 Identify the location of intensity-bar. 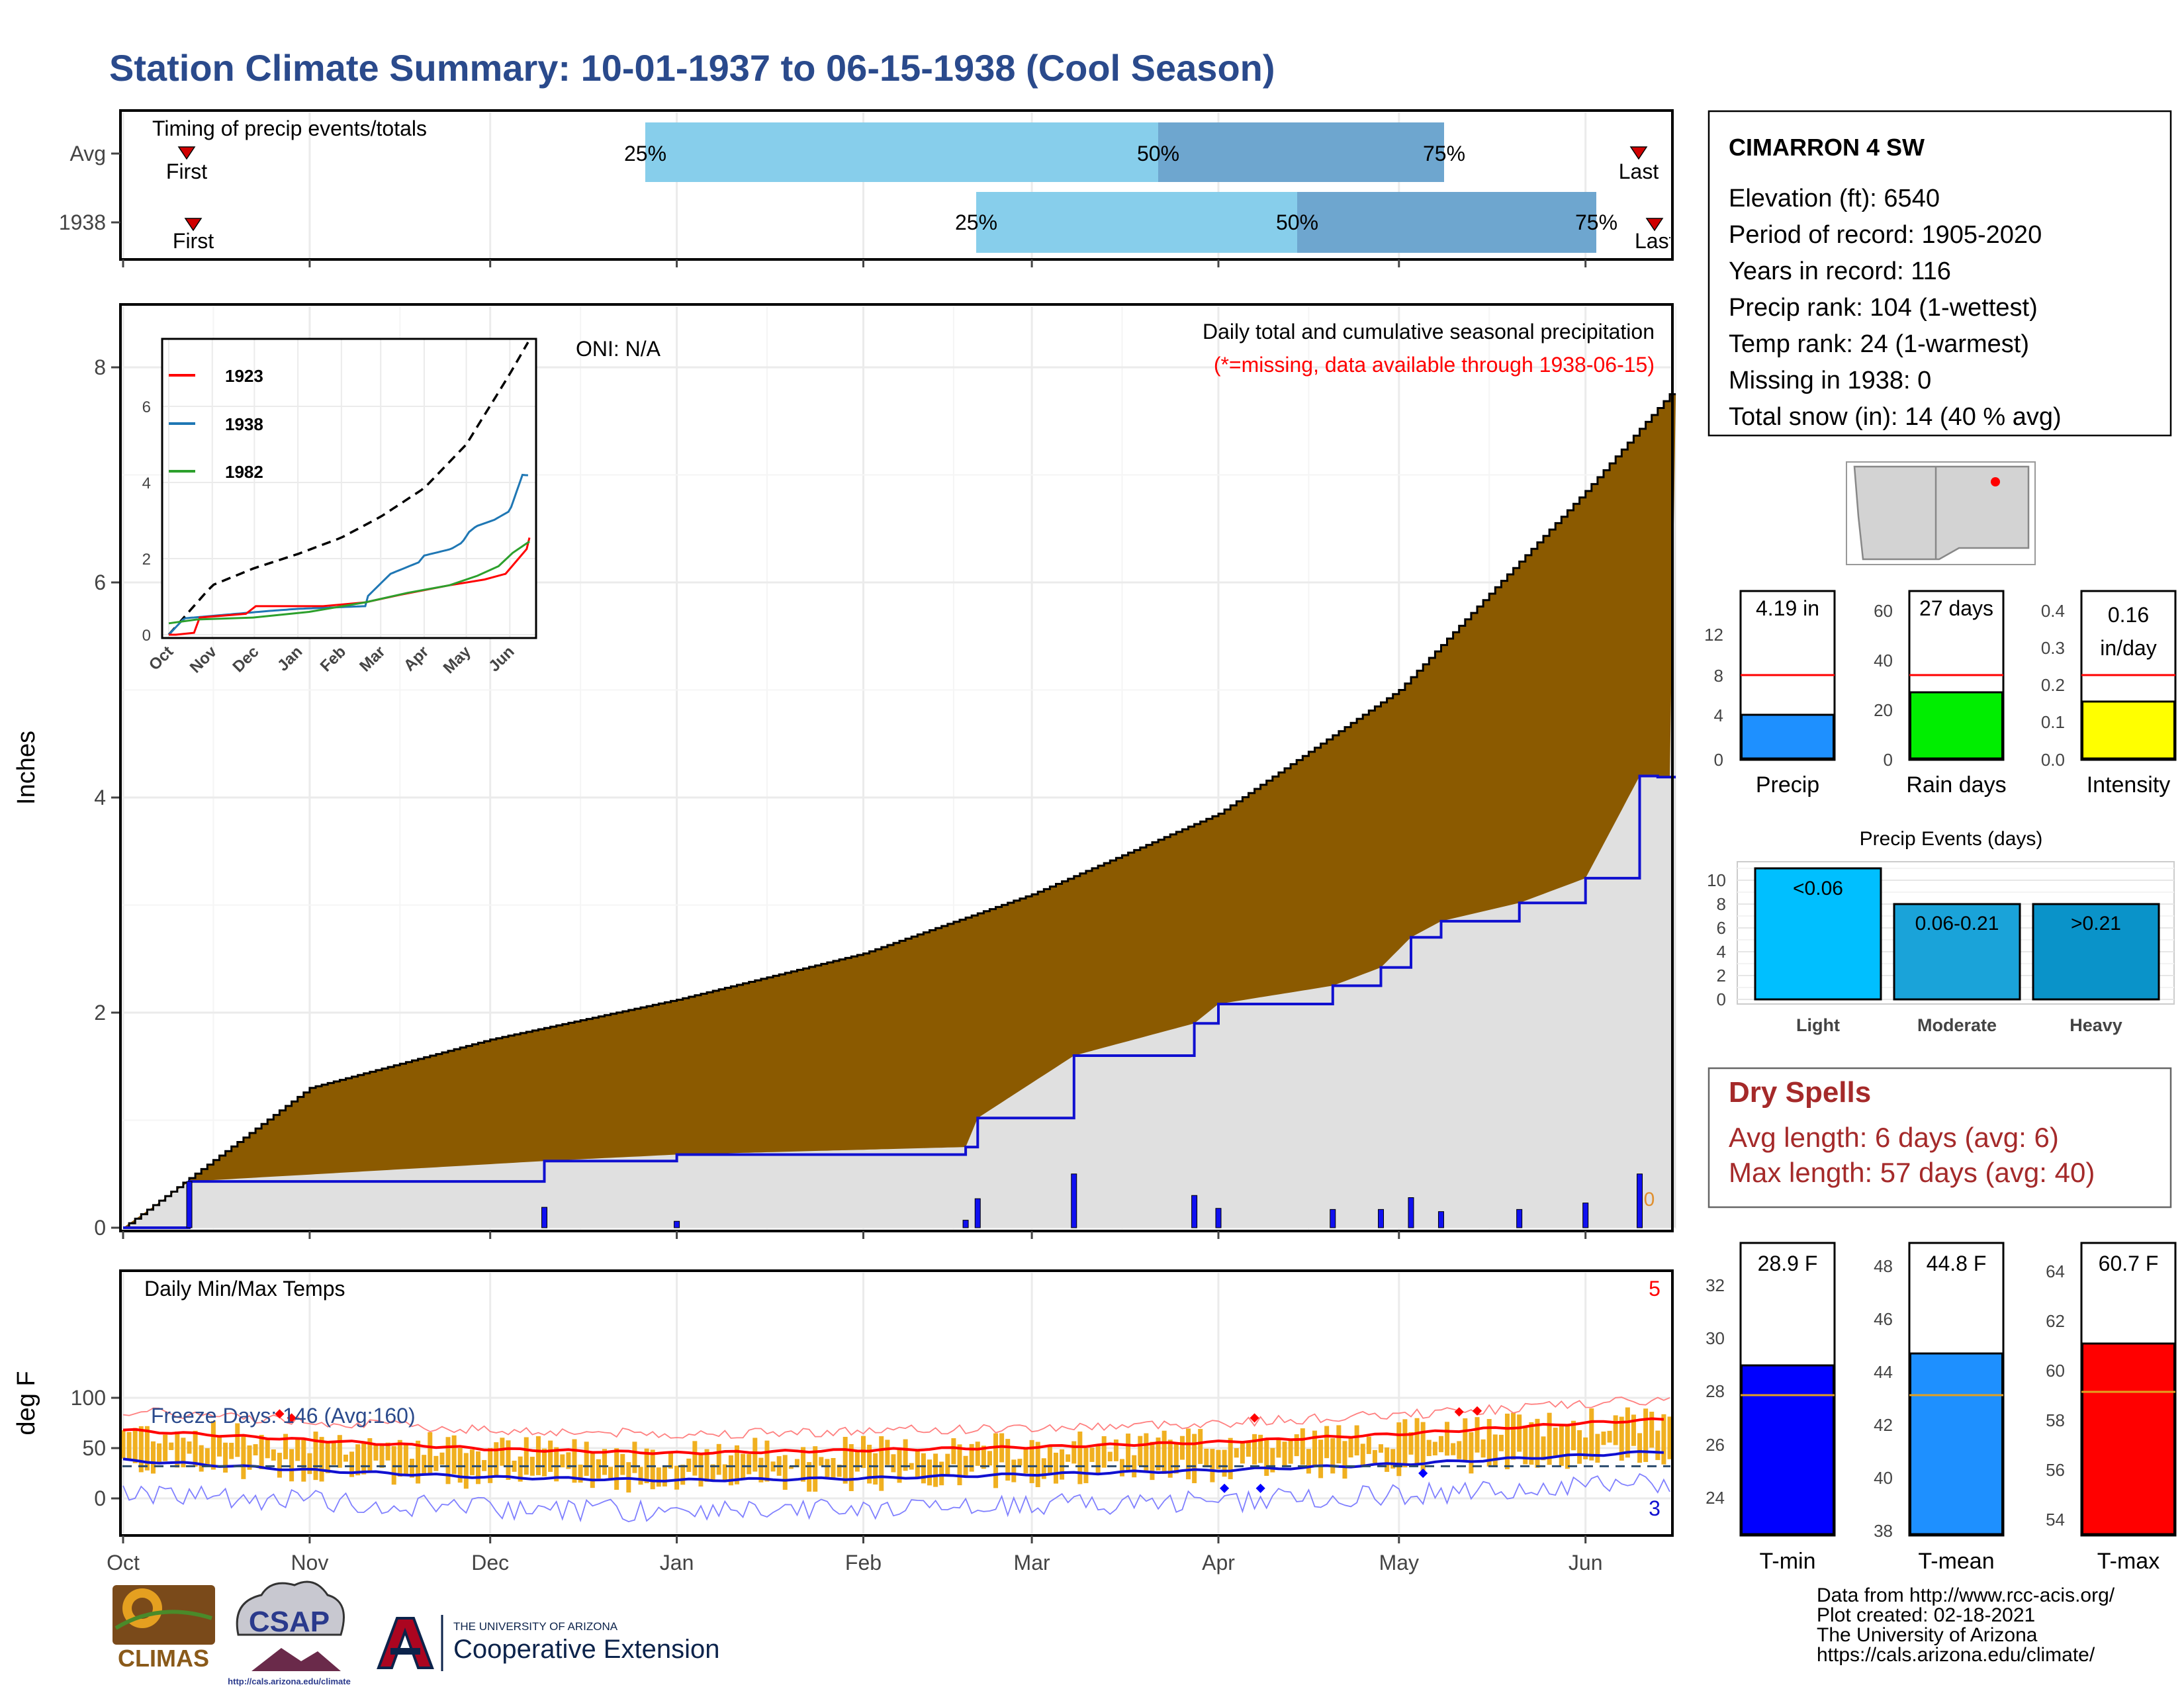
(2128, 730).